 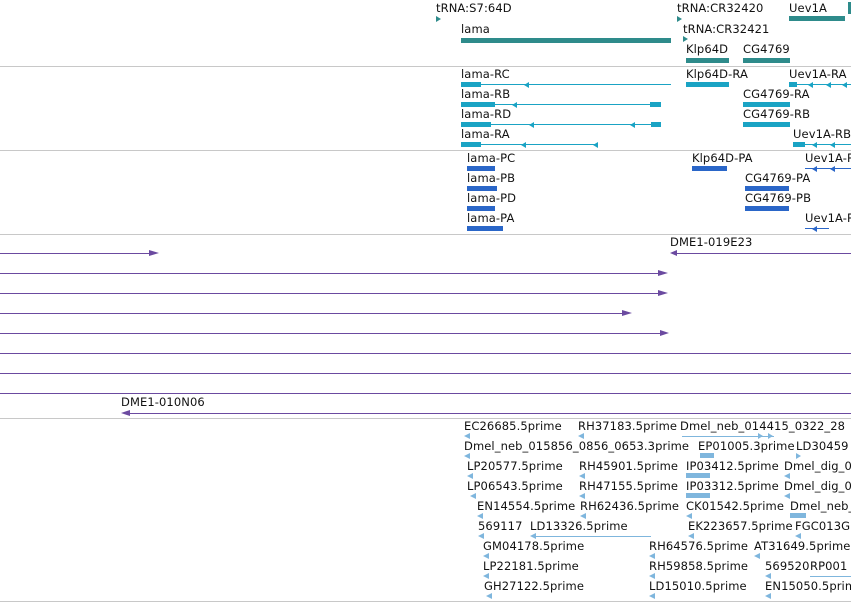 I want to click on est-label: RH59858.5prime, so click(x=699, y=566).